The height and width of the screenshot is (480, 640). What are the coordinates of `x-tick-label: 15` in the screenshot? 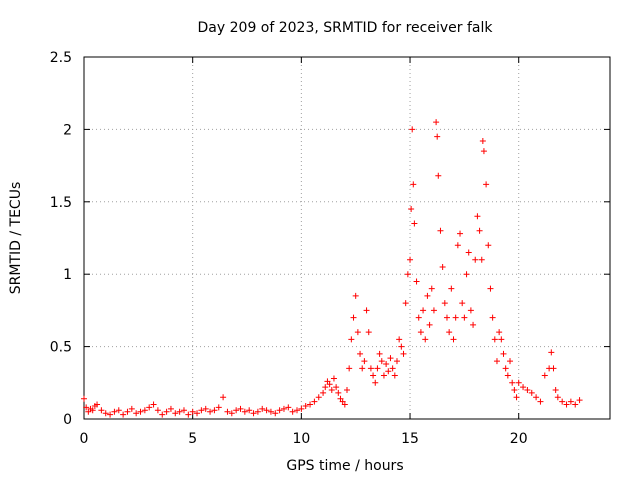 It's located at (410, 439).